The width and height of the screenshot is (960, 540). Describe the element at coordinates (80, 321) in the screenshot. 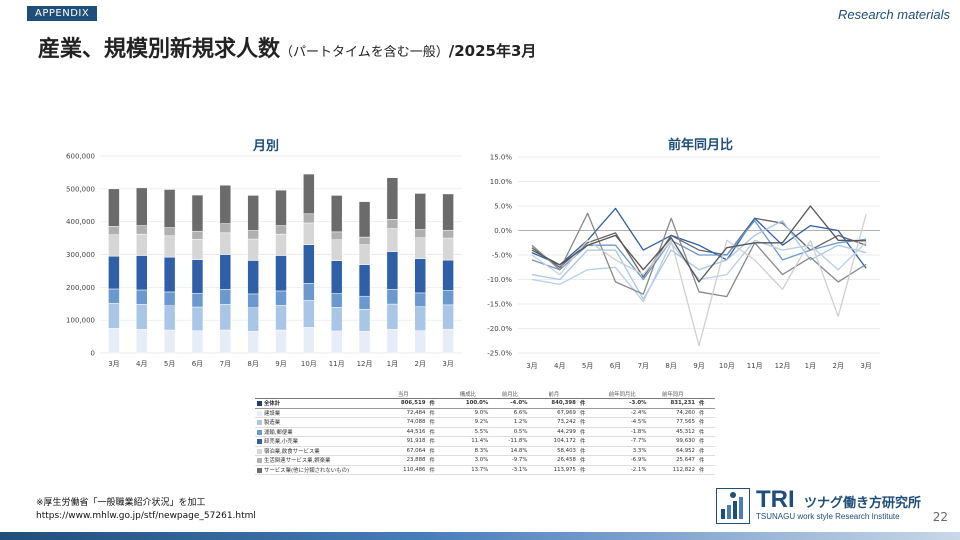

I see `bar-y-tick-label: 100,000` at that location.